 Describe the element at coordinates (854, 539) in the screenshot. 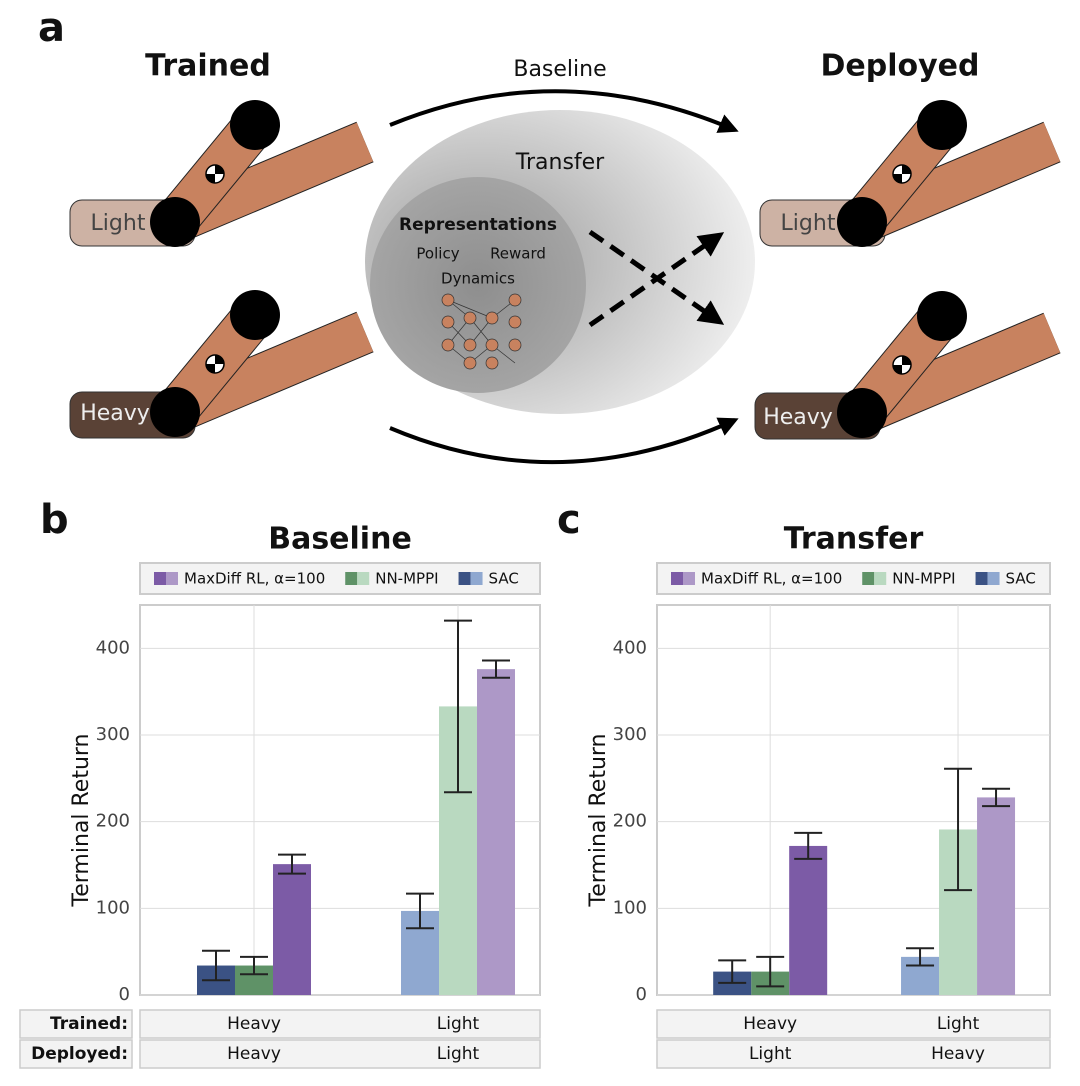

I see `chart-title: Transfer` at that location.